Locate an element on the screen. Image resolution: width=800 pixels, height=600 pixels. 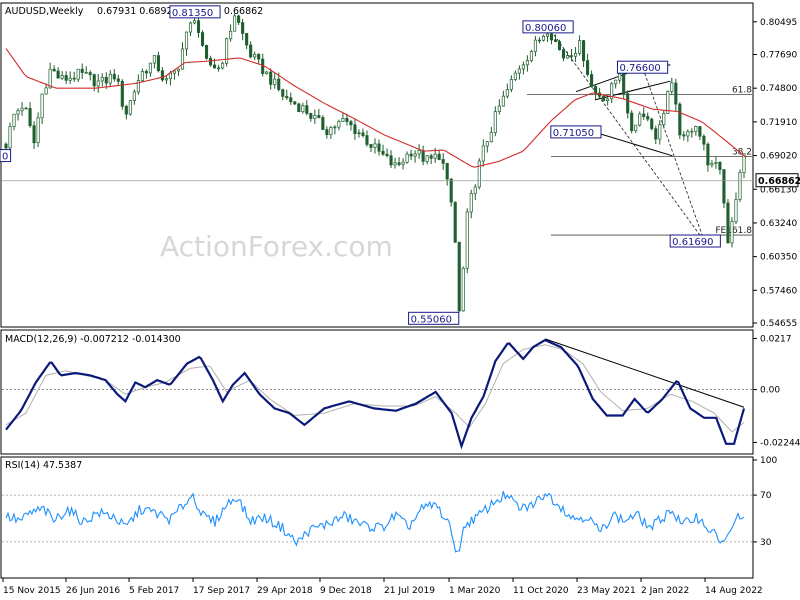
price-y-tick-label: 0.60350 is located at coordinates (778, 258).